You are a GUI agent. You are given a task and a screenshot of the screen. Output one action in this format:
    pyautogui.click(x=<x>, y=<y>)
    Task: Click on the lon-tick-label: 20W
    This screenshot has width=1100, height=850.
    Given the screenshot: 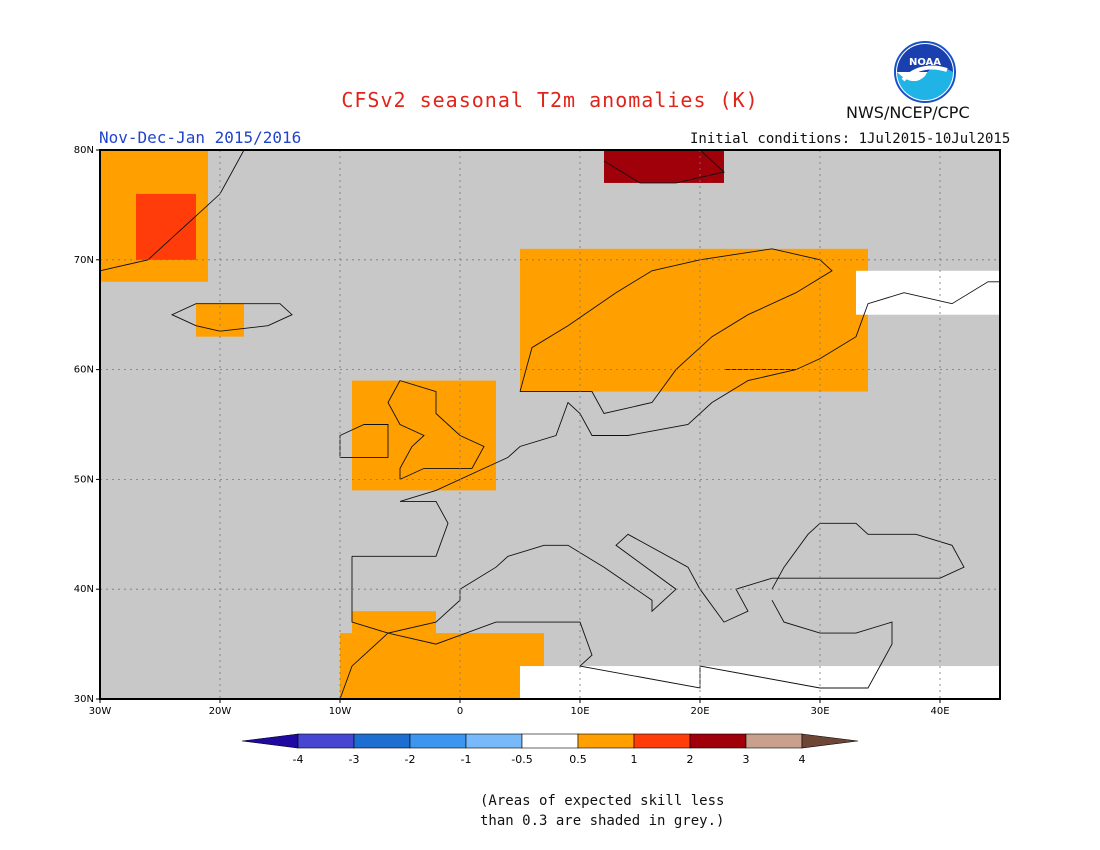 What is the action you would take?
    pyautogui.click(x=220, y=711)
    